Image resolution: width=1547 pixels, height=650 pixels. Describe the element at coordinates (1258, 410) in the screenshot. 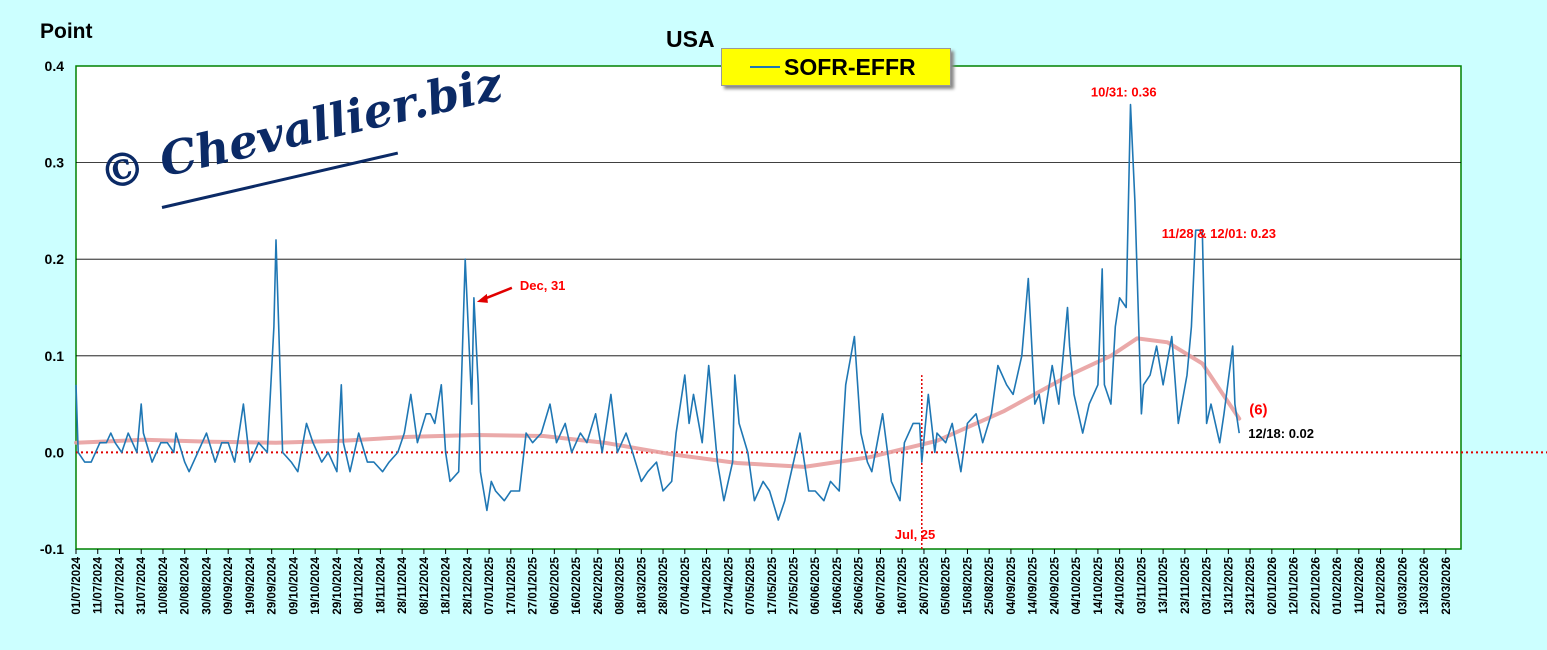

I see `annotation-count: (6)` at that location.